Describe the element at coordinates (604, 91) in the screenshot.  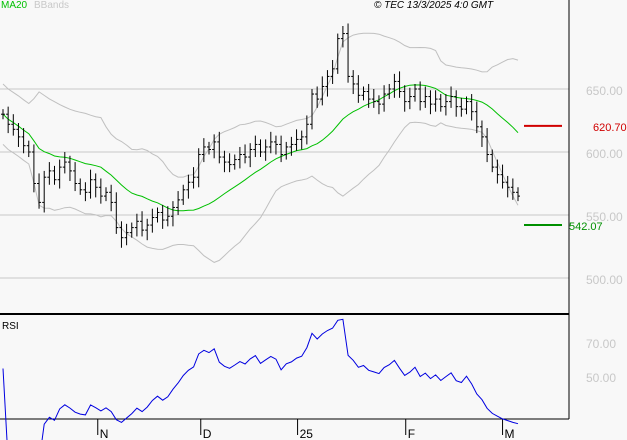
I see `y-tick-label: 650.00` at that location.